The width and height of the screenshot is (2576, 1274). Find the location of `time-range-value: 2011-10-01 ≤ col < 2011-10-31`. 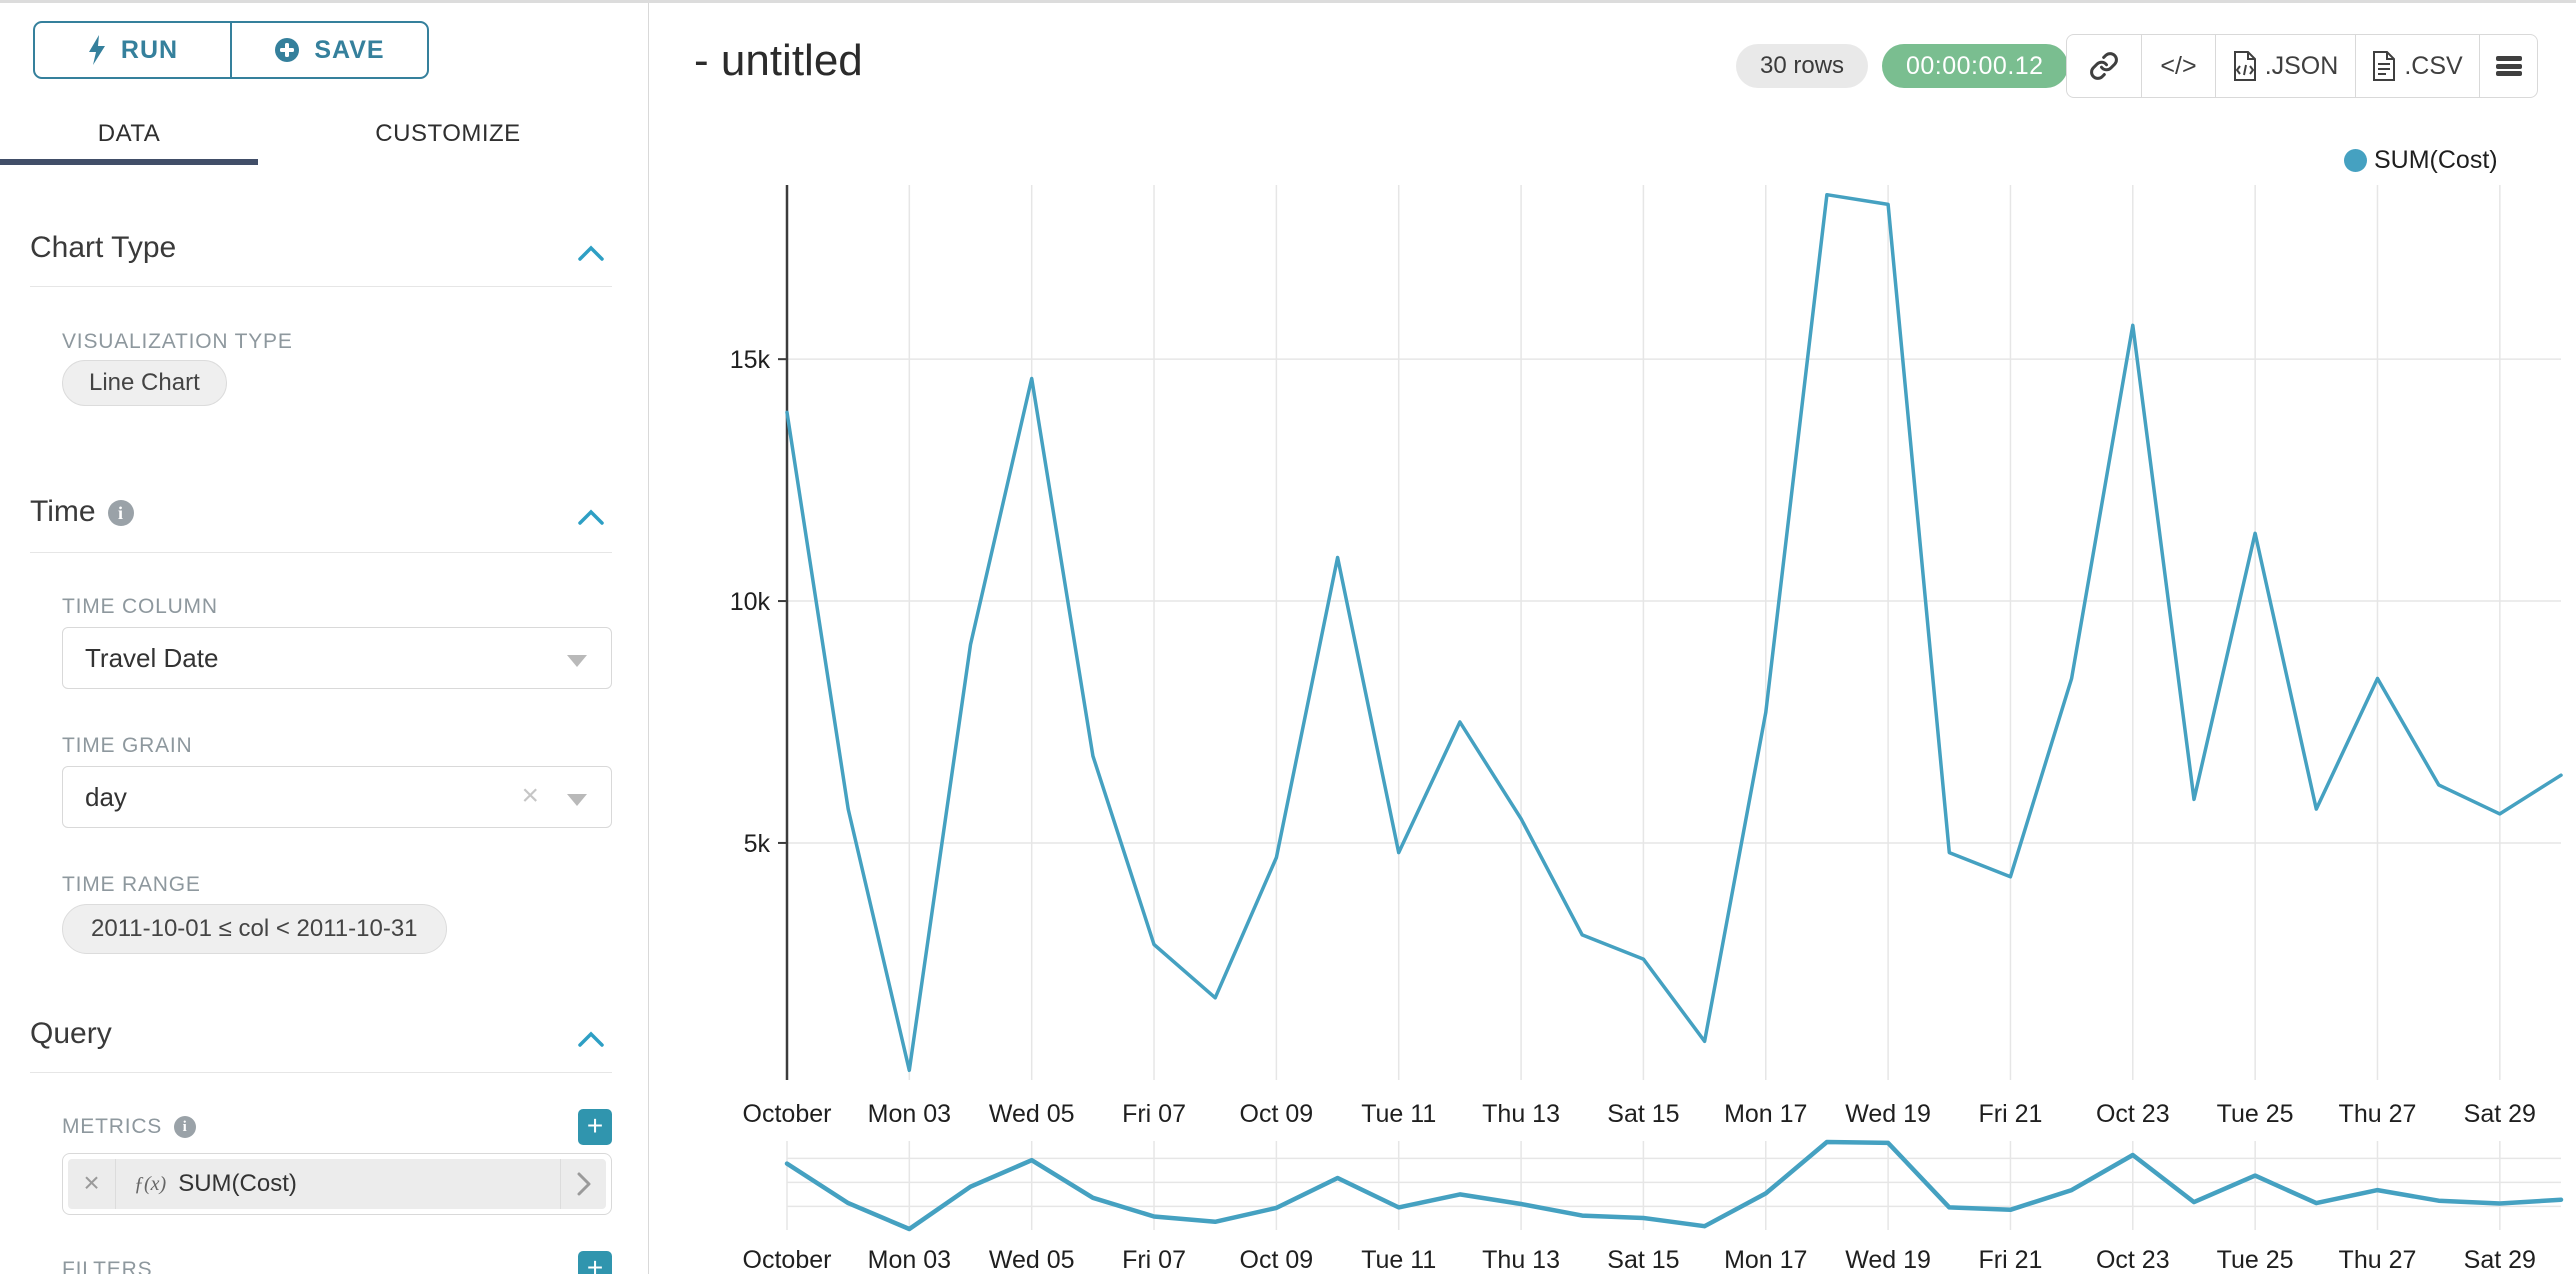

time-range-value: 2011-10-01 ≤ col < 2011-10-31 is located at coordinates (254, 929).